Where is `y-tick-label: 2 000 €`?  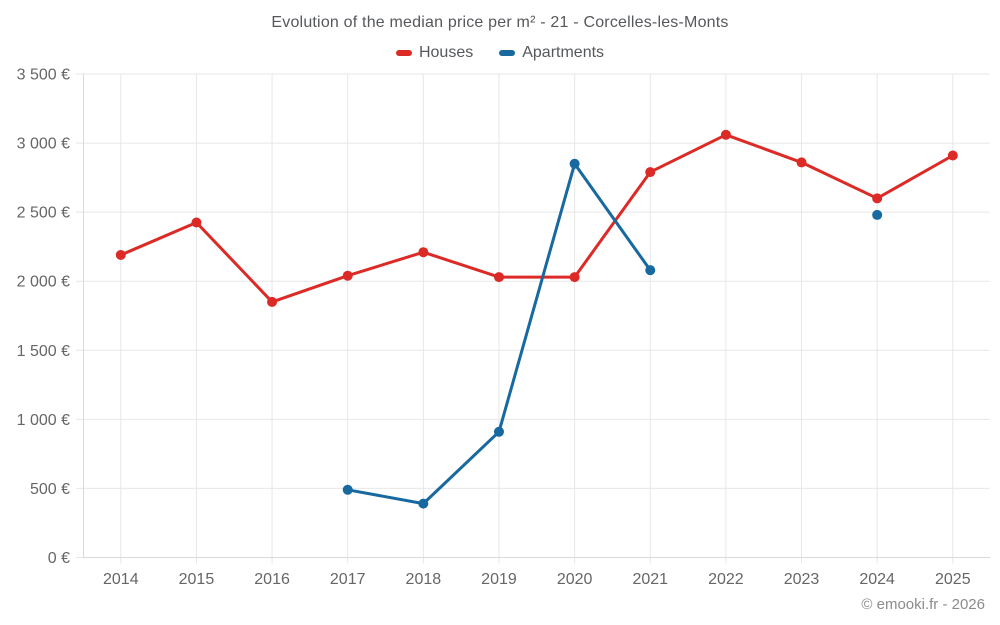 y-tick-label: 2 000 € is located at coordinates (43, 282).